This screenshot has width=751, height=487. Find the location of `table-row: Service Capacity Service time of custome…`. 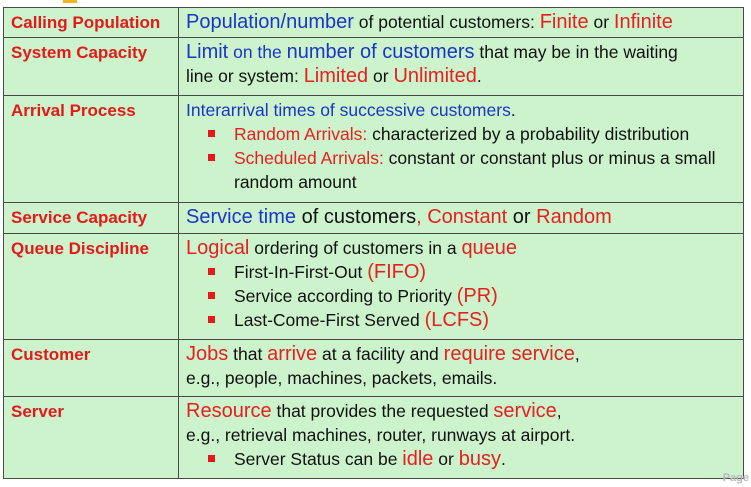

table-row: Service Capacity Service time of custome… is located at coordinates (373, 218).